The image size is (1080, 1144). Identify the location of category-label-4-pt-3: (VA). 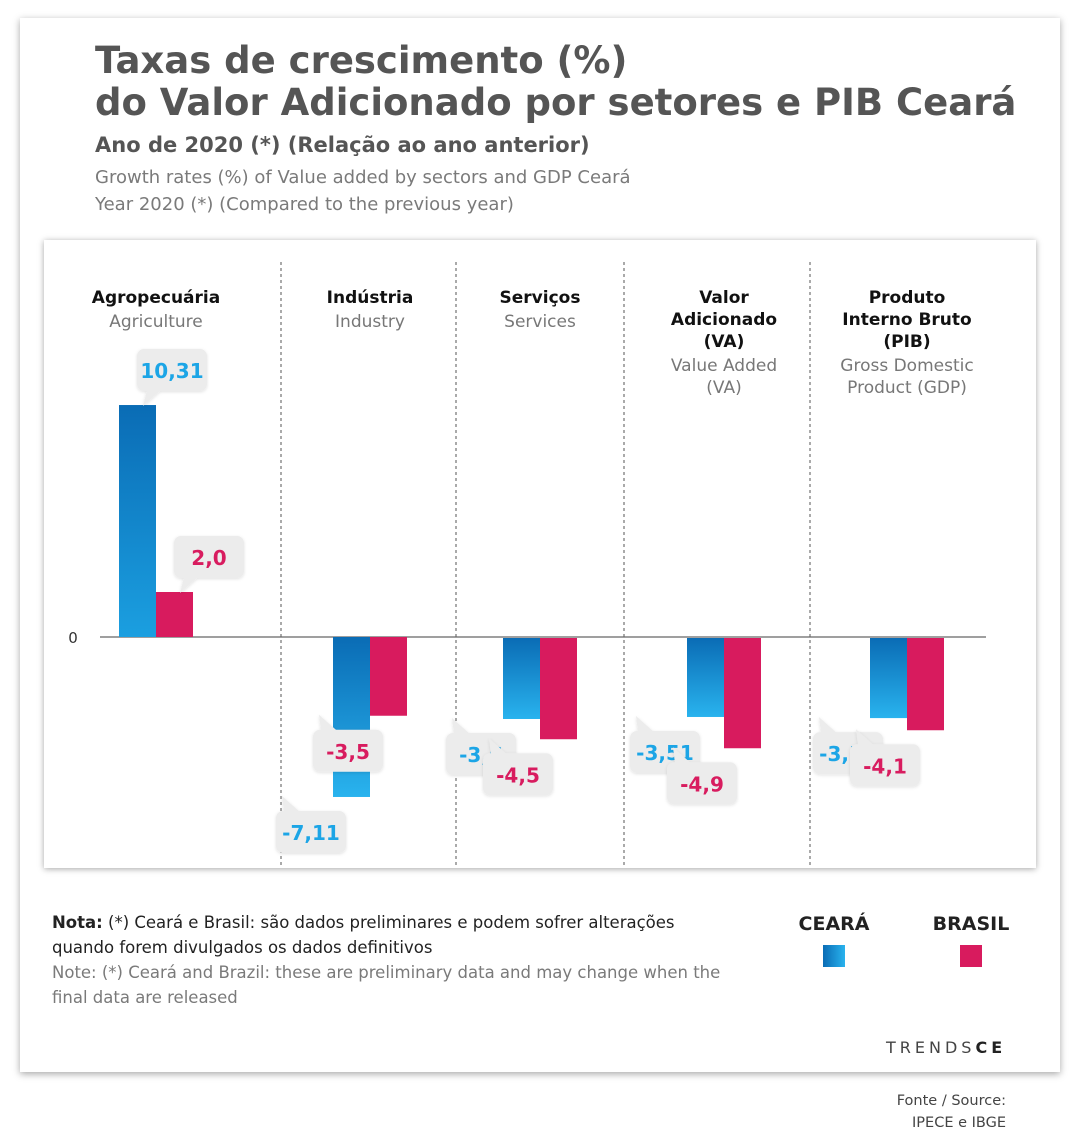
(724, 342).